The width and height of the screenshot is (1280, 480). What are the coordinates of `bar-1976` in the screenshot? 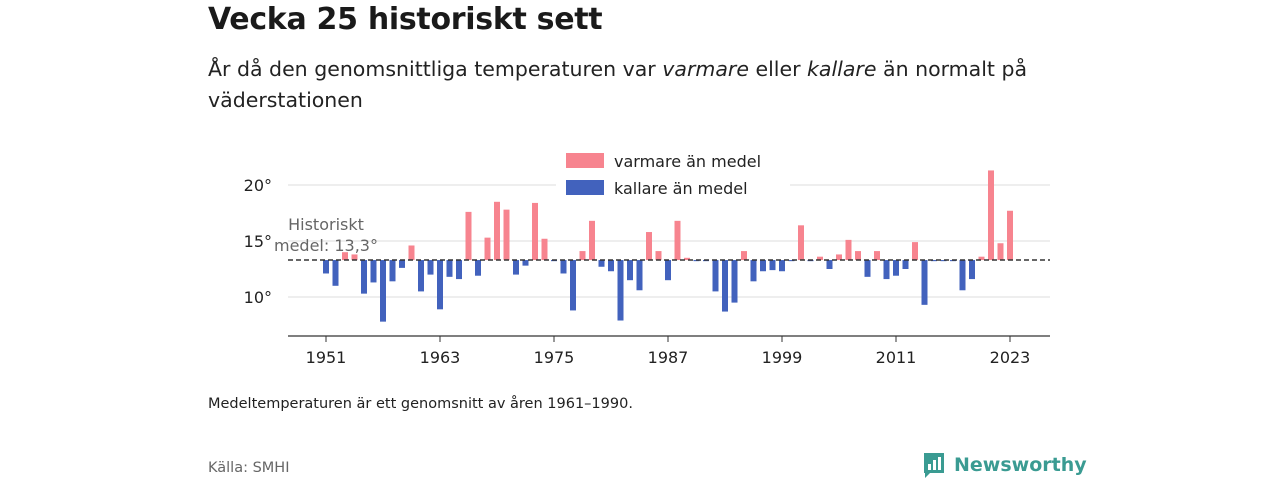 It's located at (563, 267).